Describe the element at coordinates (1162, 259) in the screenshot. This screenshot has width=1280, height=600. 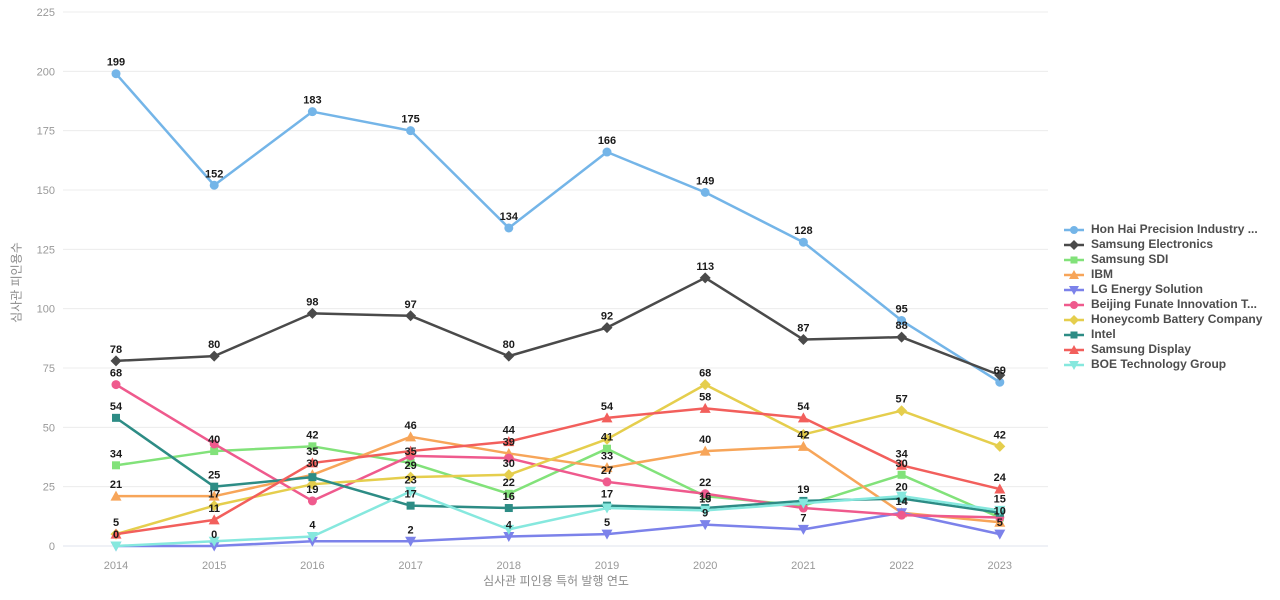
I see `legend-item-samsung-sdi: Samsung SDI` at that location.